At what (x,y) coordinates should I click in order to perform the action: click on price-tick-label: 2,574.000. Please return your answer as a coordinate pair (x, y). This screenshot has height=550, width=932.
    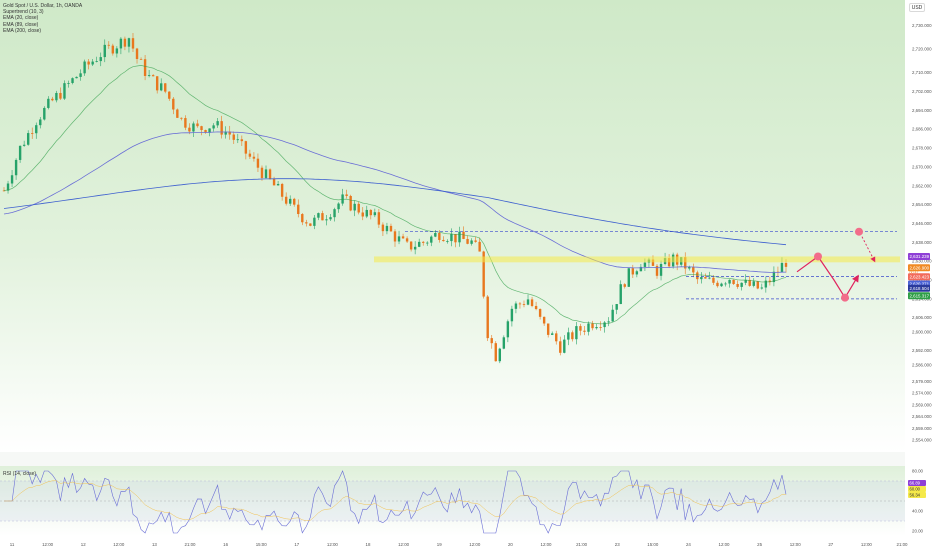
    Looking at the image, I should click on (922, 393).